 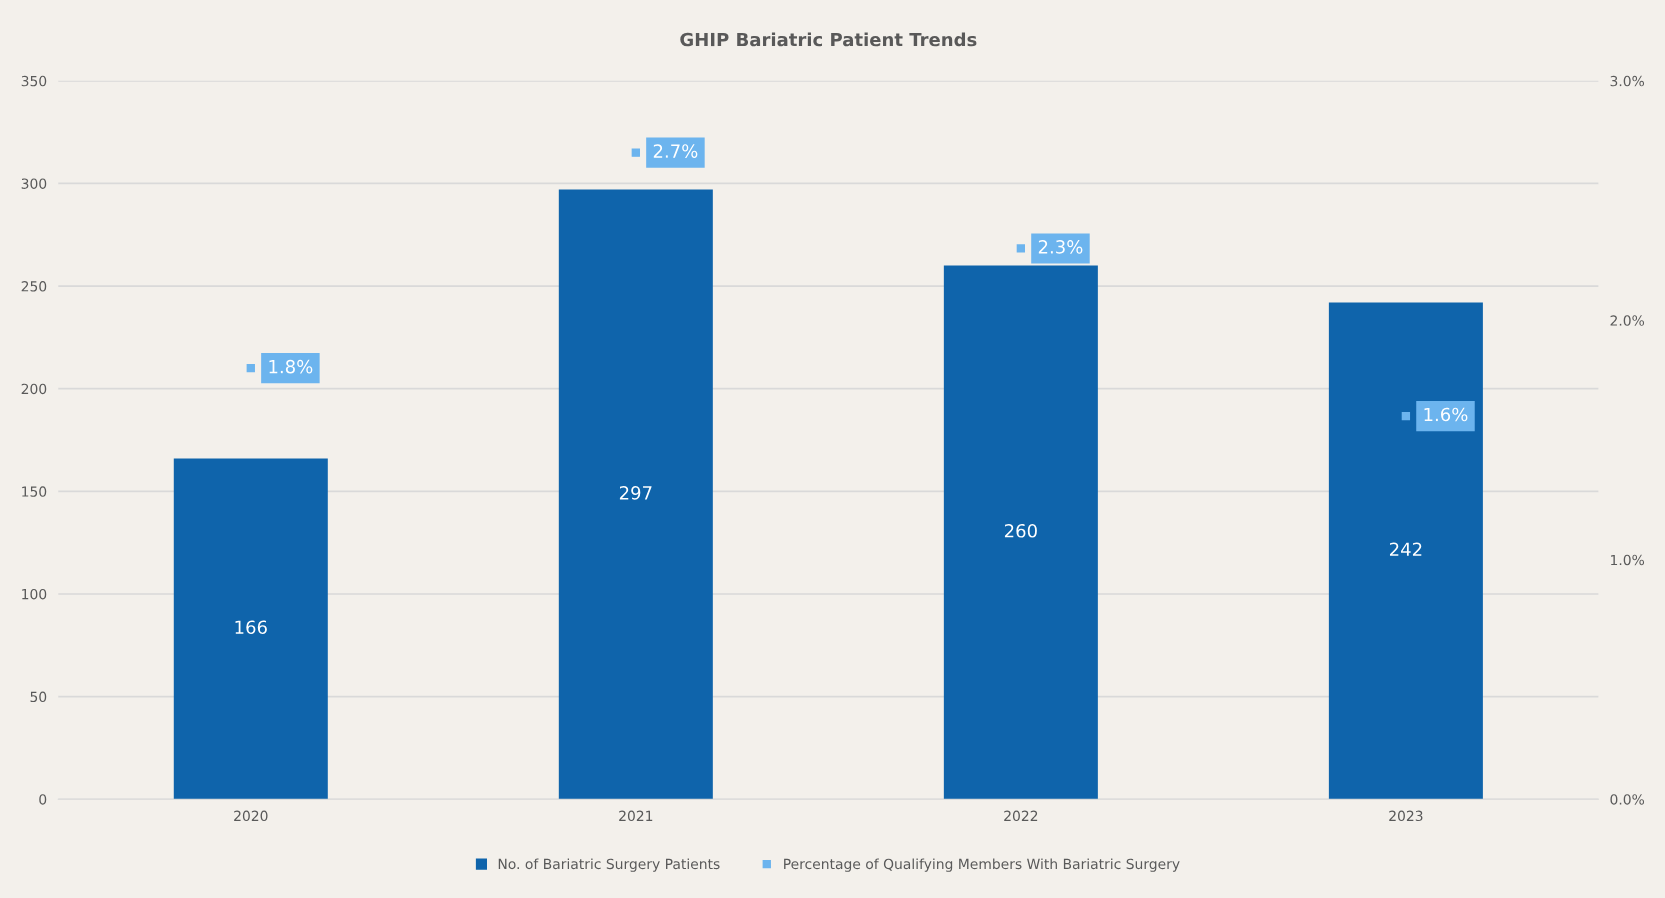 I want to click on x-tick-label: 2021, so click(x=636, y=816).